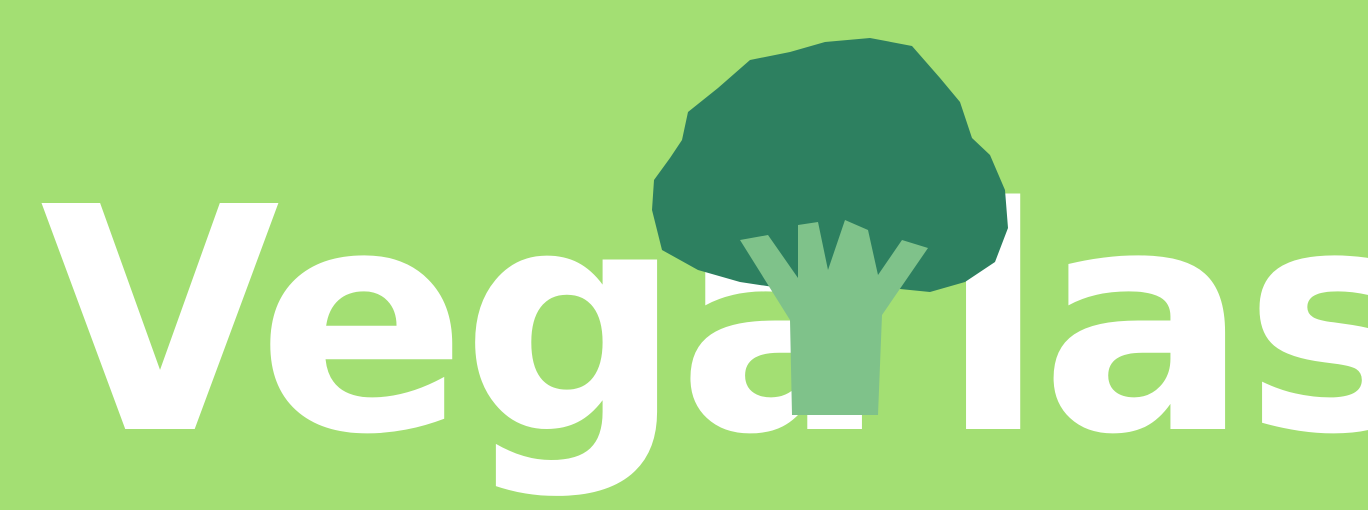 This screenshot has width=1368, height=510. I want to click on broccoli-crown, so click(830, 165).